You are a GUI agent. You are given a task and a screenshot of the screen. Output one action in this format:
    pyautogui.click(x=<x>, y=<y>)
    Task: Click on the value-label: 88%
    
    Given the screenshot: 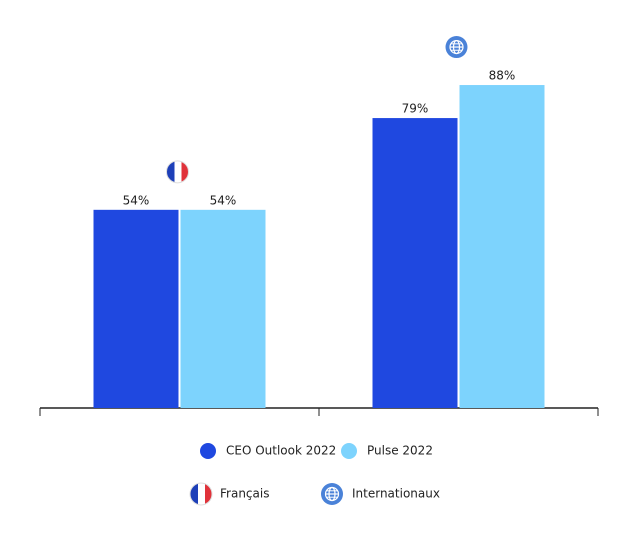 What is the action you would take?
    pyautogui.click(x=502, y=76)
    